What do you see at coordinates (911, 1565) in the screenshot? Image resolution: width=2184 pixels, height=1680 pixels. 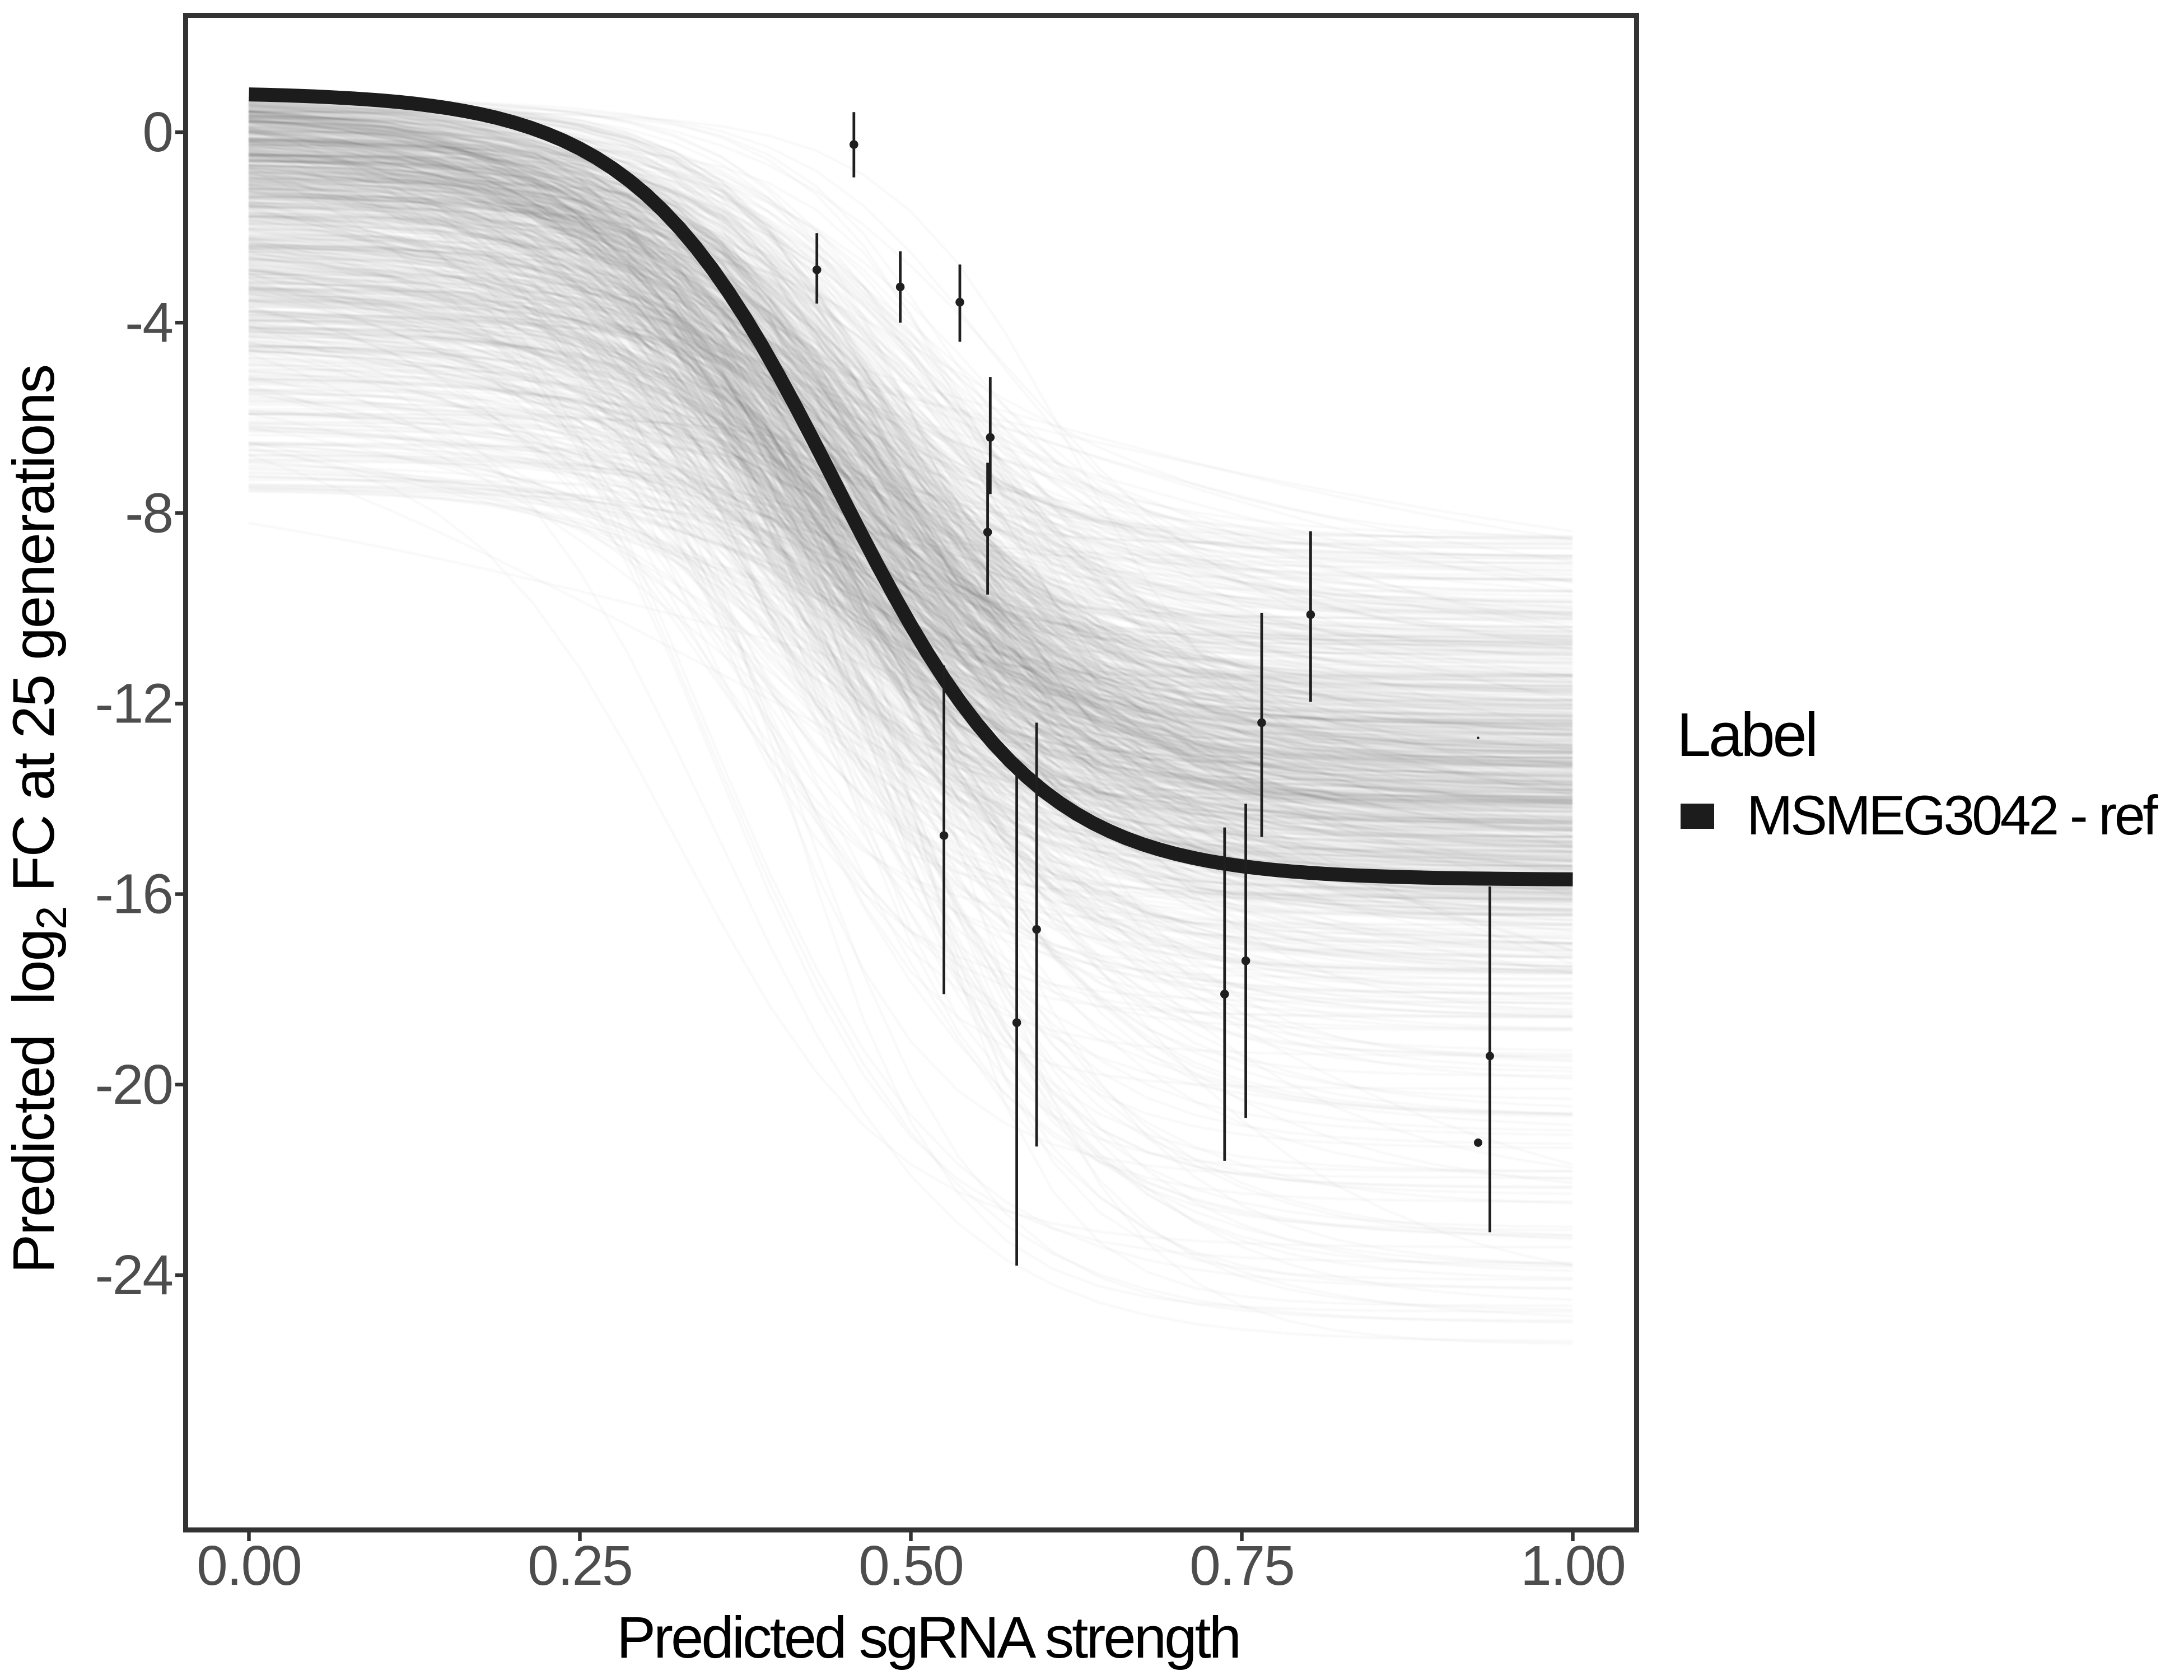 I see `svg-text: 0.50` at bounding box center [911, 1565].